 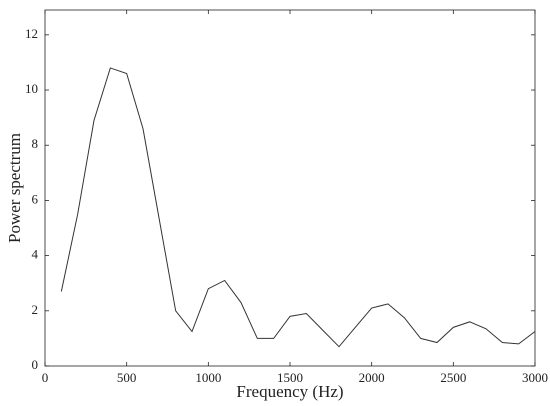 What do you see at coordinates (31, 88) in the screenshot?
I see `y-tick-label: 10` at bounding box center [31, 88].